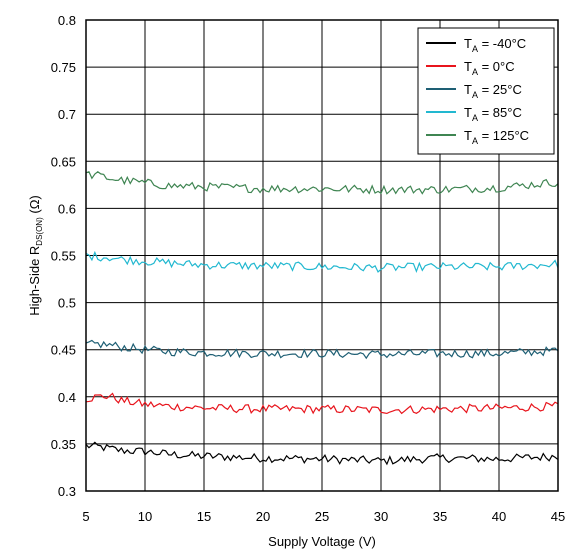 This screenshot has height=553, width=567. I want to click on legend-label: TA = 25°C, so click(493, 91).